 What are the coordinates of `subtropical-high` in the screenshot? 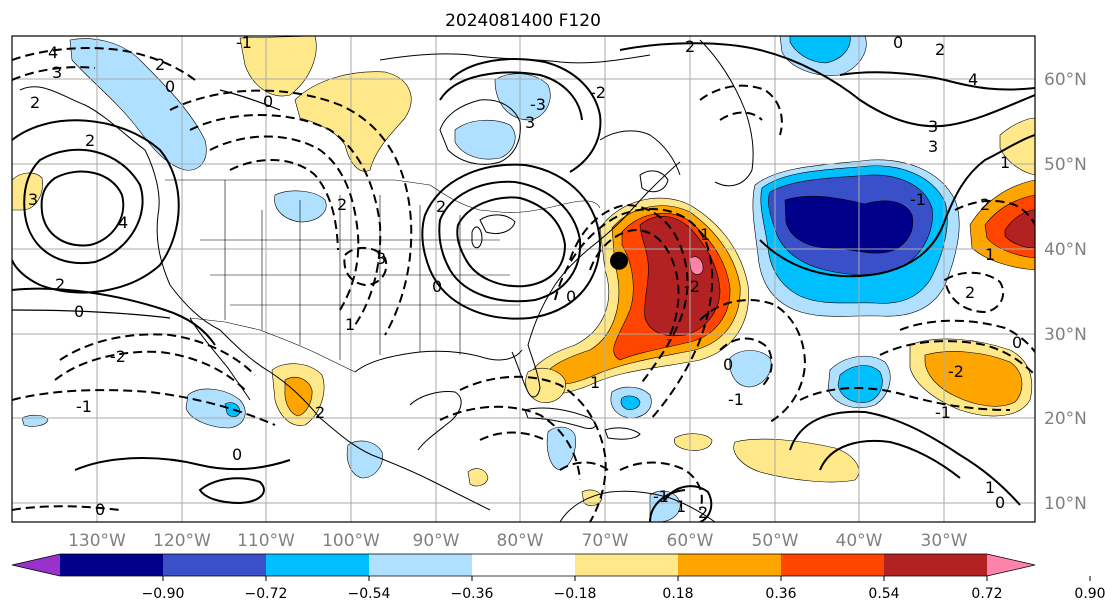 It's located at (905, 458).